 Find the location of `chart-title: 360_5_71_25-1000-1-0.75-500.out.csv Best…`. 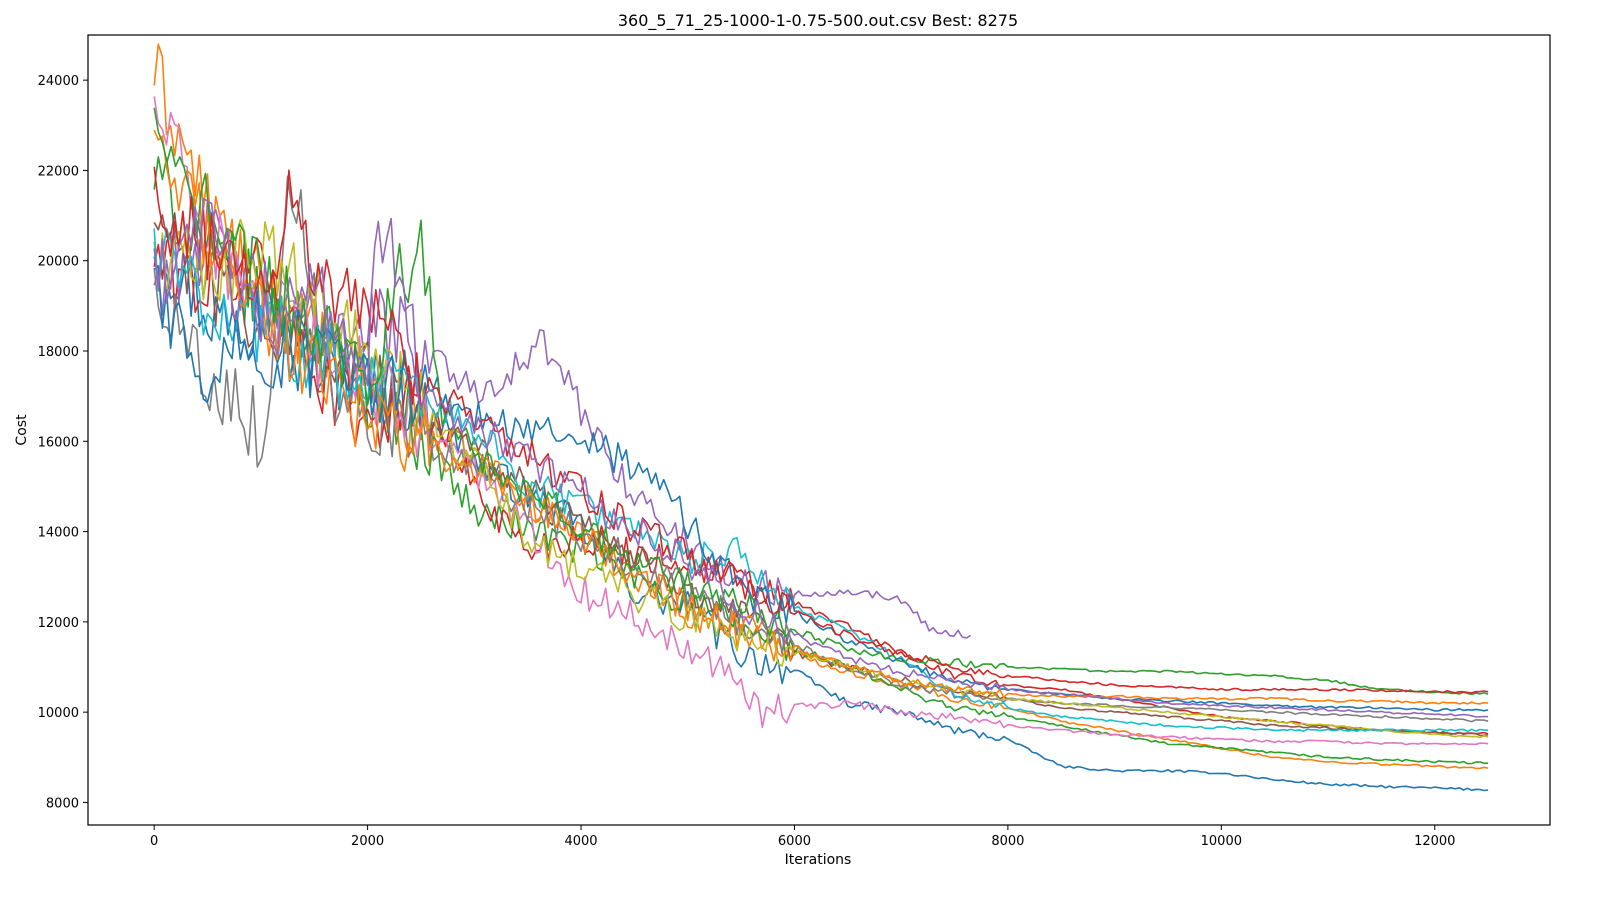

chart-title: 360_5_71_25-1000-1-0.75-500.out.csv Best… is located at coordinates (818, 21).